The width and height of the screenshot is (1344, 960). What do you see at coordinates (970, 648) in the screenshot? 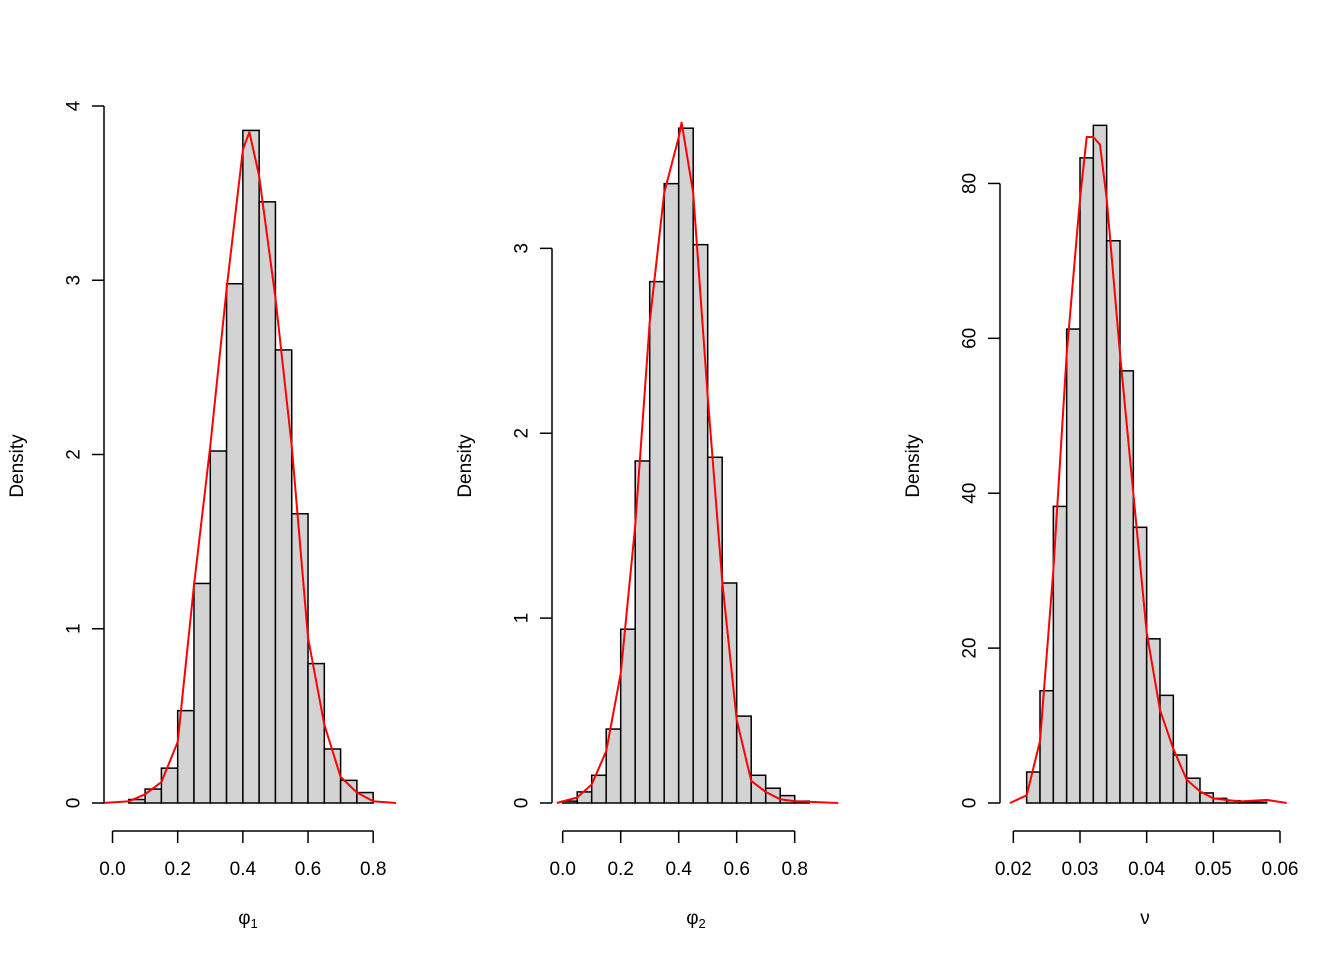
I see `y-tick-label: 20` at bounding box center [970, 648].